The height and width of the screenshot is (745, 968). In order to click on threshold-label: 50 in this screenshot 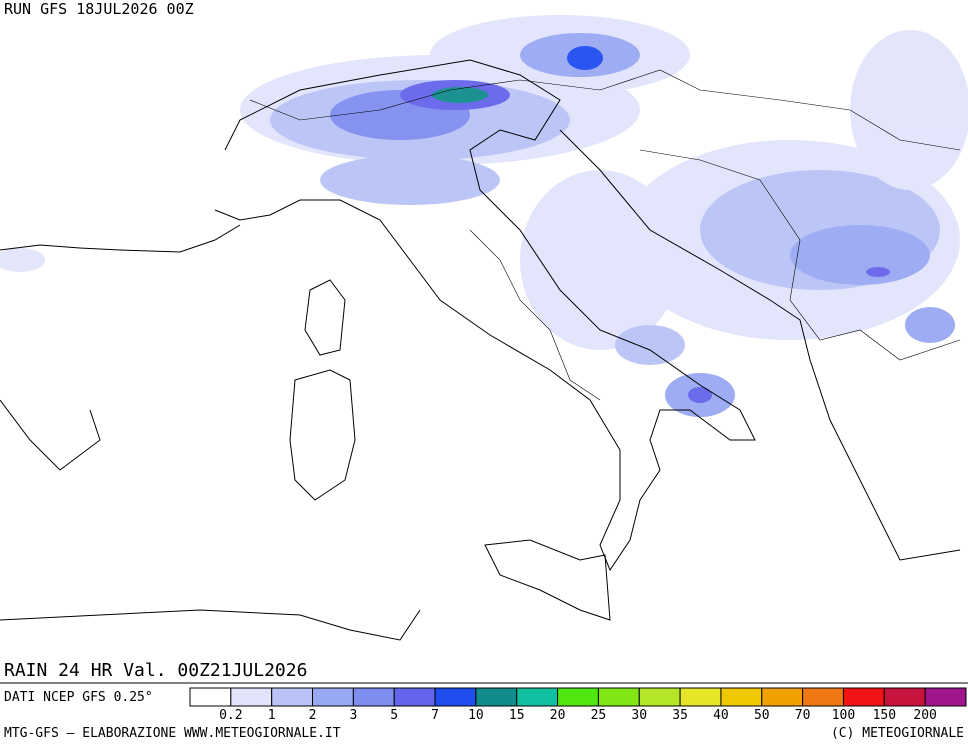, I will do `click(762, 715)`.